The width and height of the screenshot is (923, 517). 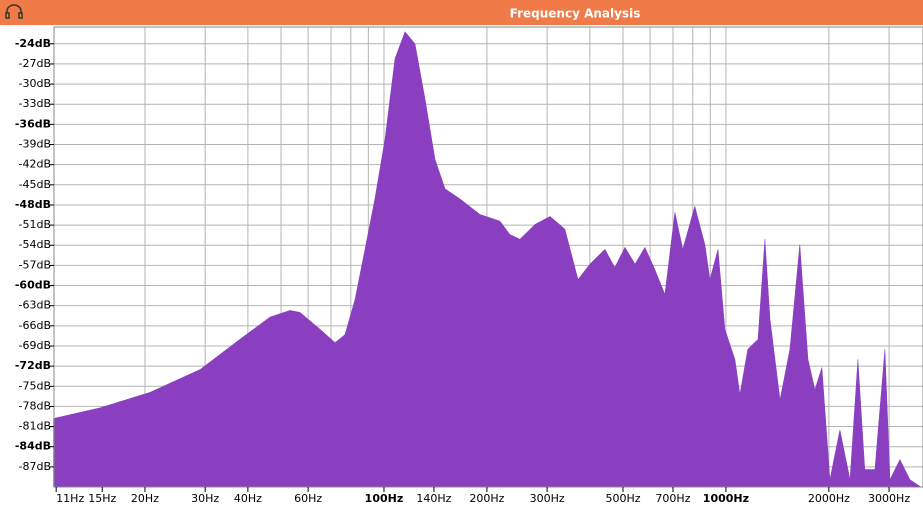 What do you see at coordinates (575, 14) in the screenshot?
I see `chart-title: Frequency Analysis` at bounding box center [575, 14].